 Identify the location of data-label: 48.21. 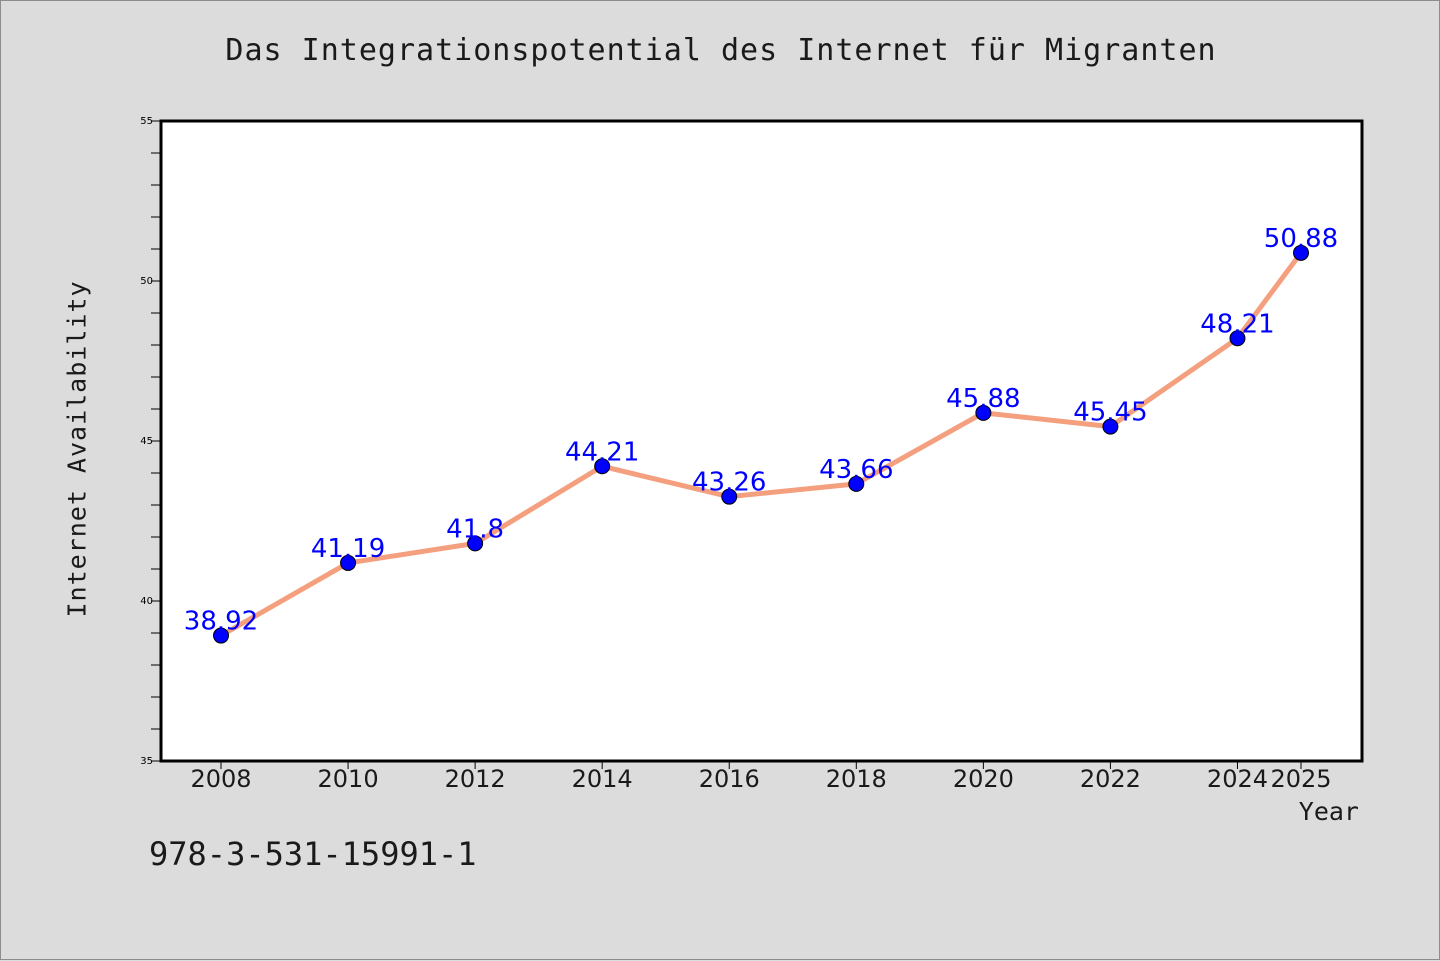
(1237, 324).